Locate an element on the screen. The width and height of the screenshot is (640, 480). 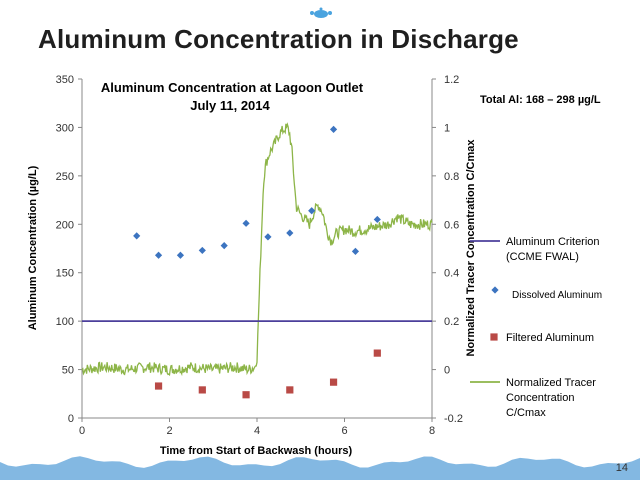
legend-filtered-swatch is located at coordinates (494, 337).